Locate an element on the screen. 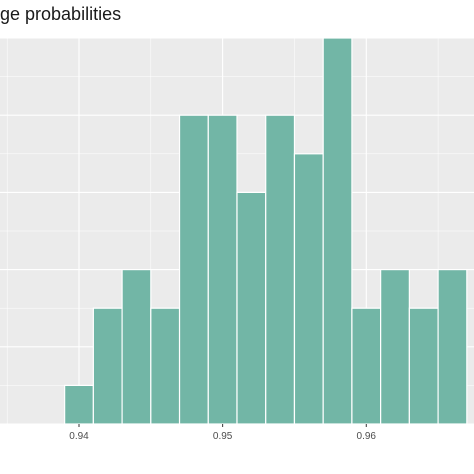  x-axis-ticks: 0.94 0.95 0.96 is located at coordinates (222, 433).